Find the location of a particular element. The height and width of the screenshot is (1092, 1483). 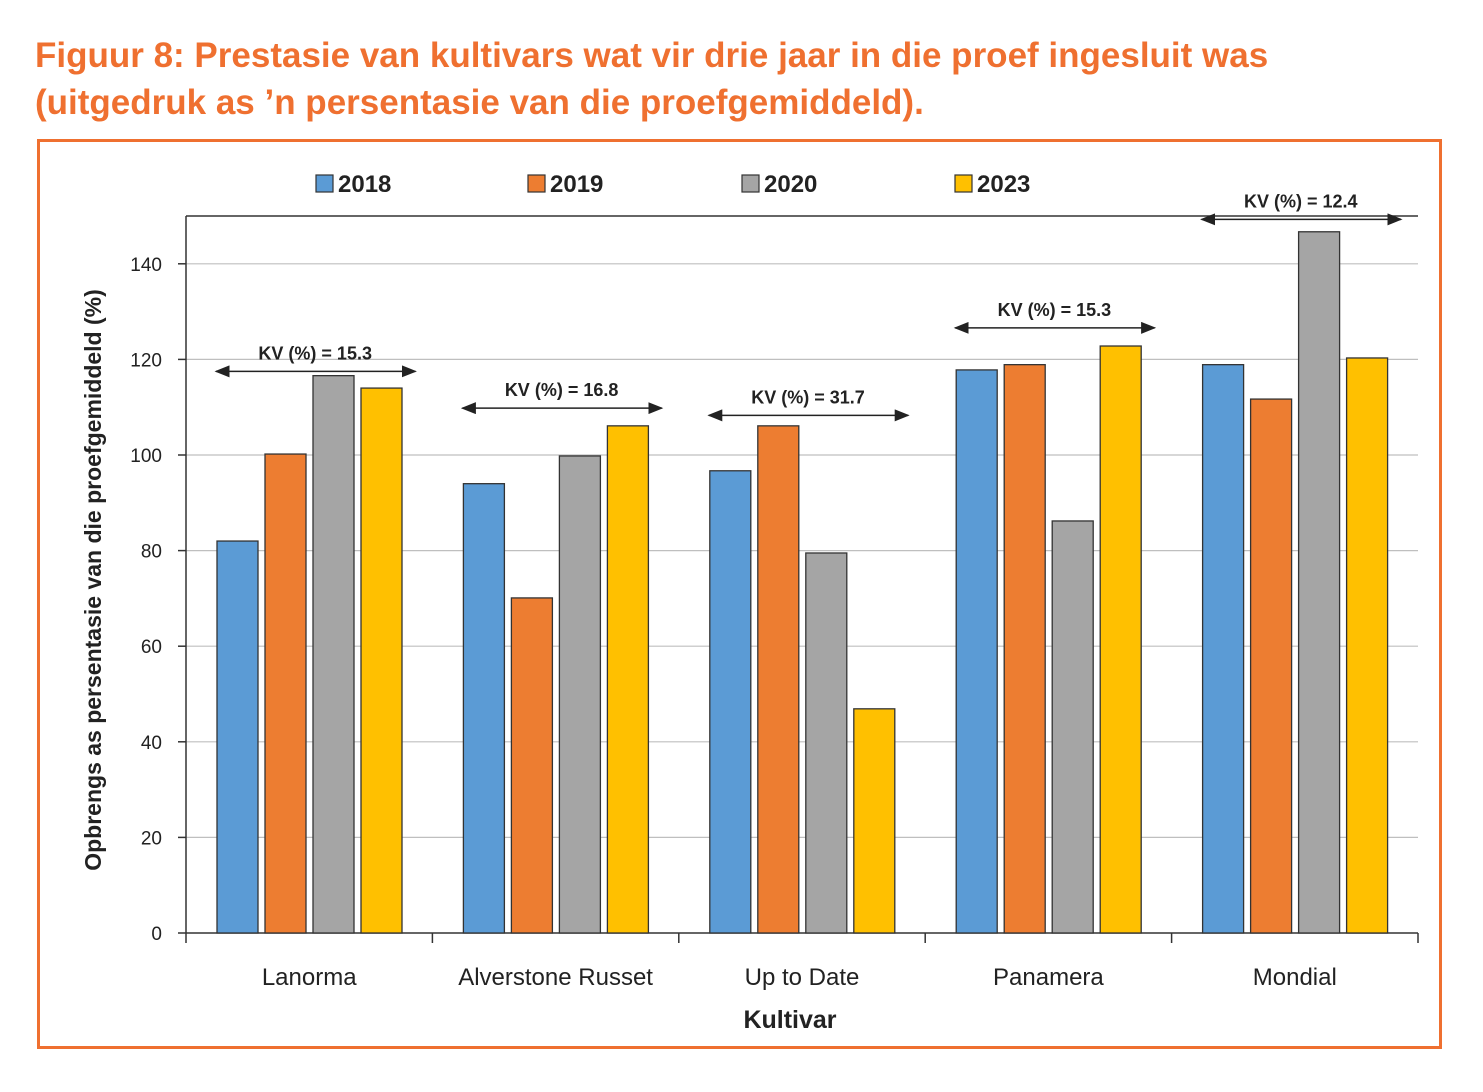

bar-2020-lanorma is located at coordinates (333, 654).